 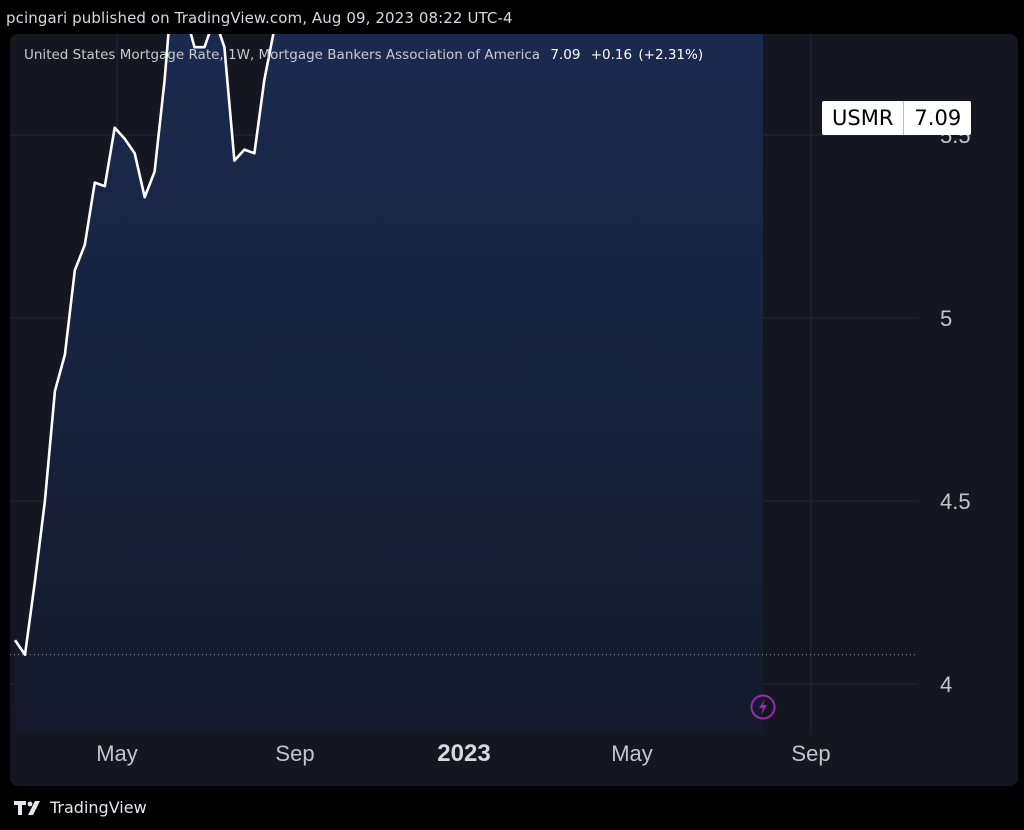 What do you see at coordinates (565, 55) in the screenshot?
I see `legend-value: 7.09` at bounding box center [565, 55].